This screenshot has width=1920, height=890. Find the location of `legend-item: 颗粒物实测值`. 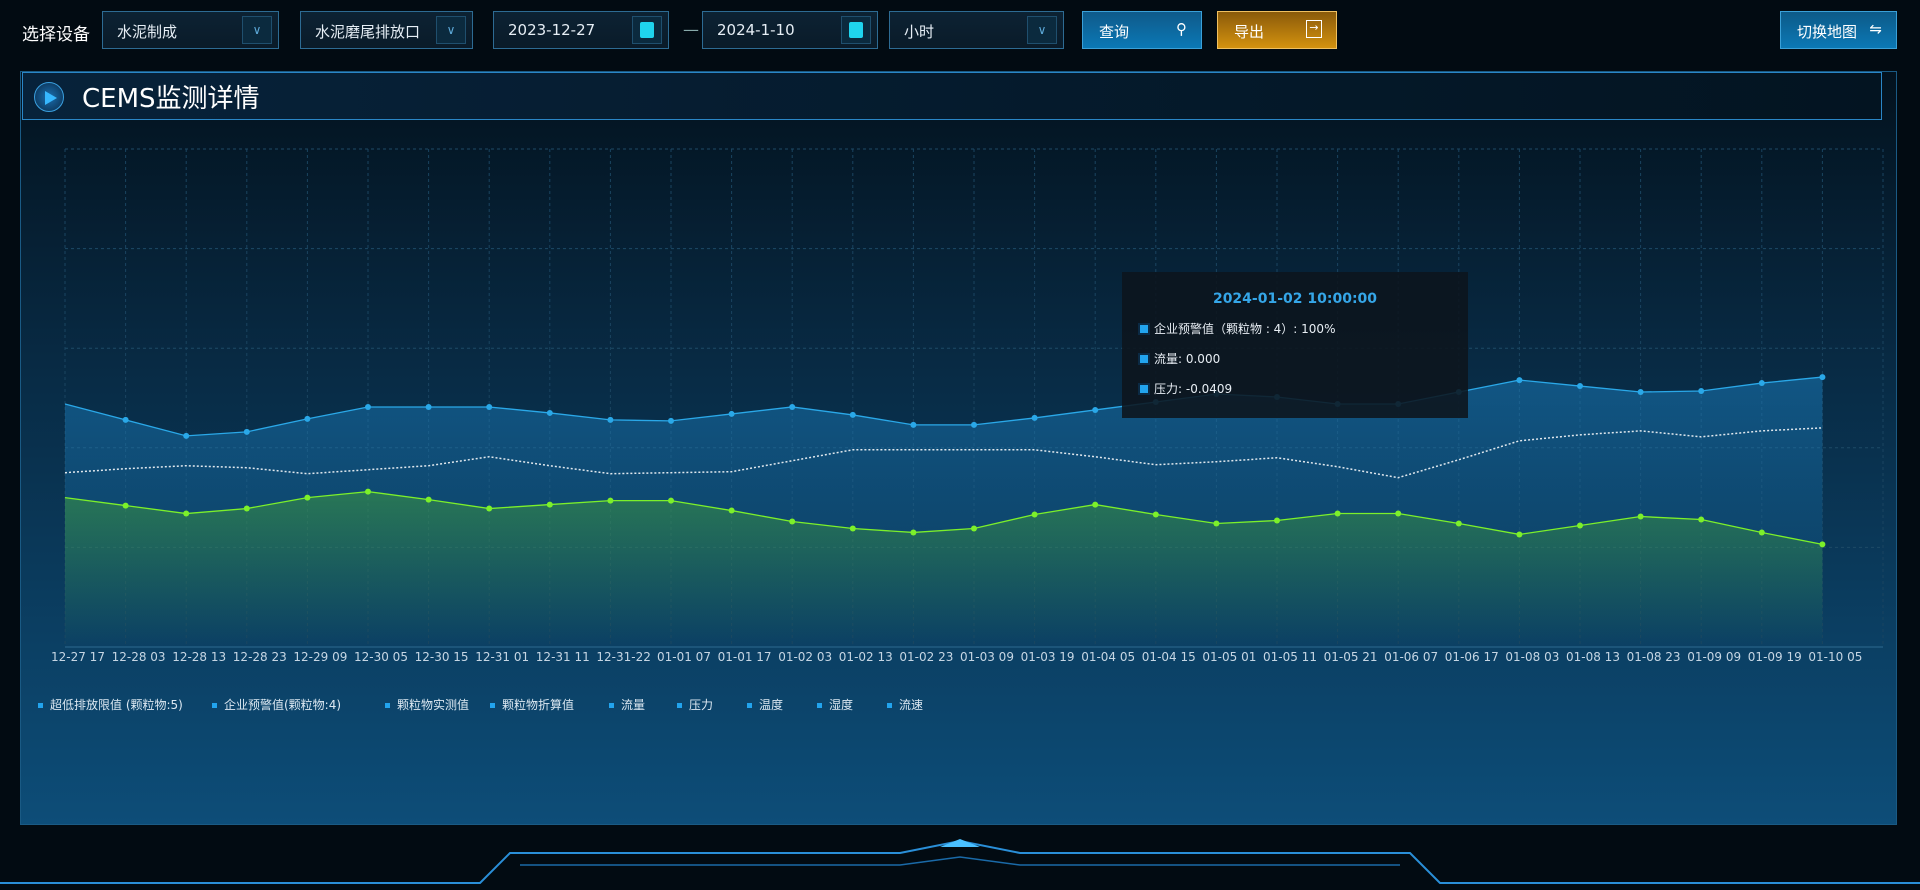

legend-item: 颗粒物实测值 is located at coordinates (427, 704).